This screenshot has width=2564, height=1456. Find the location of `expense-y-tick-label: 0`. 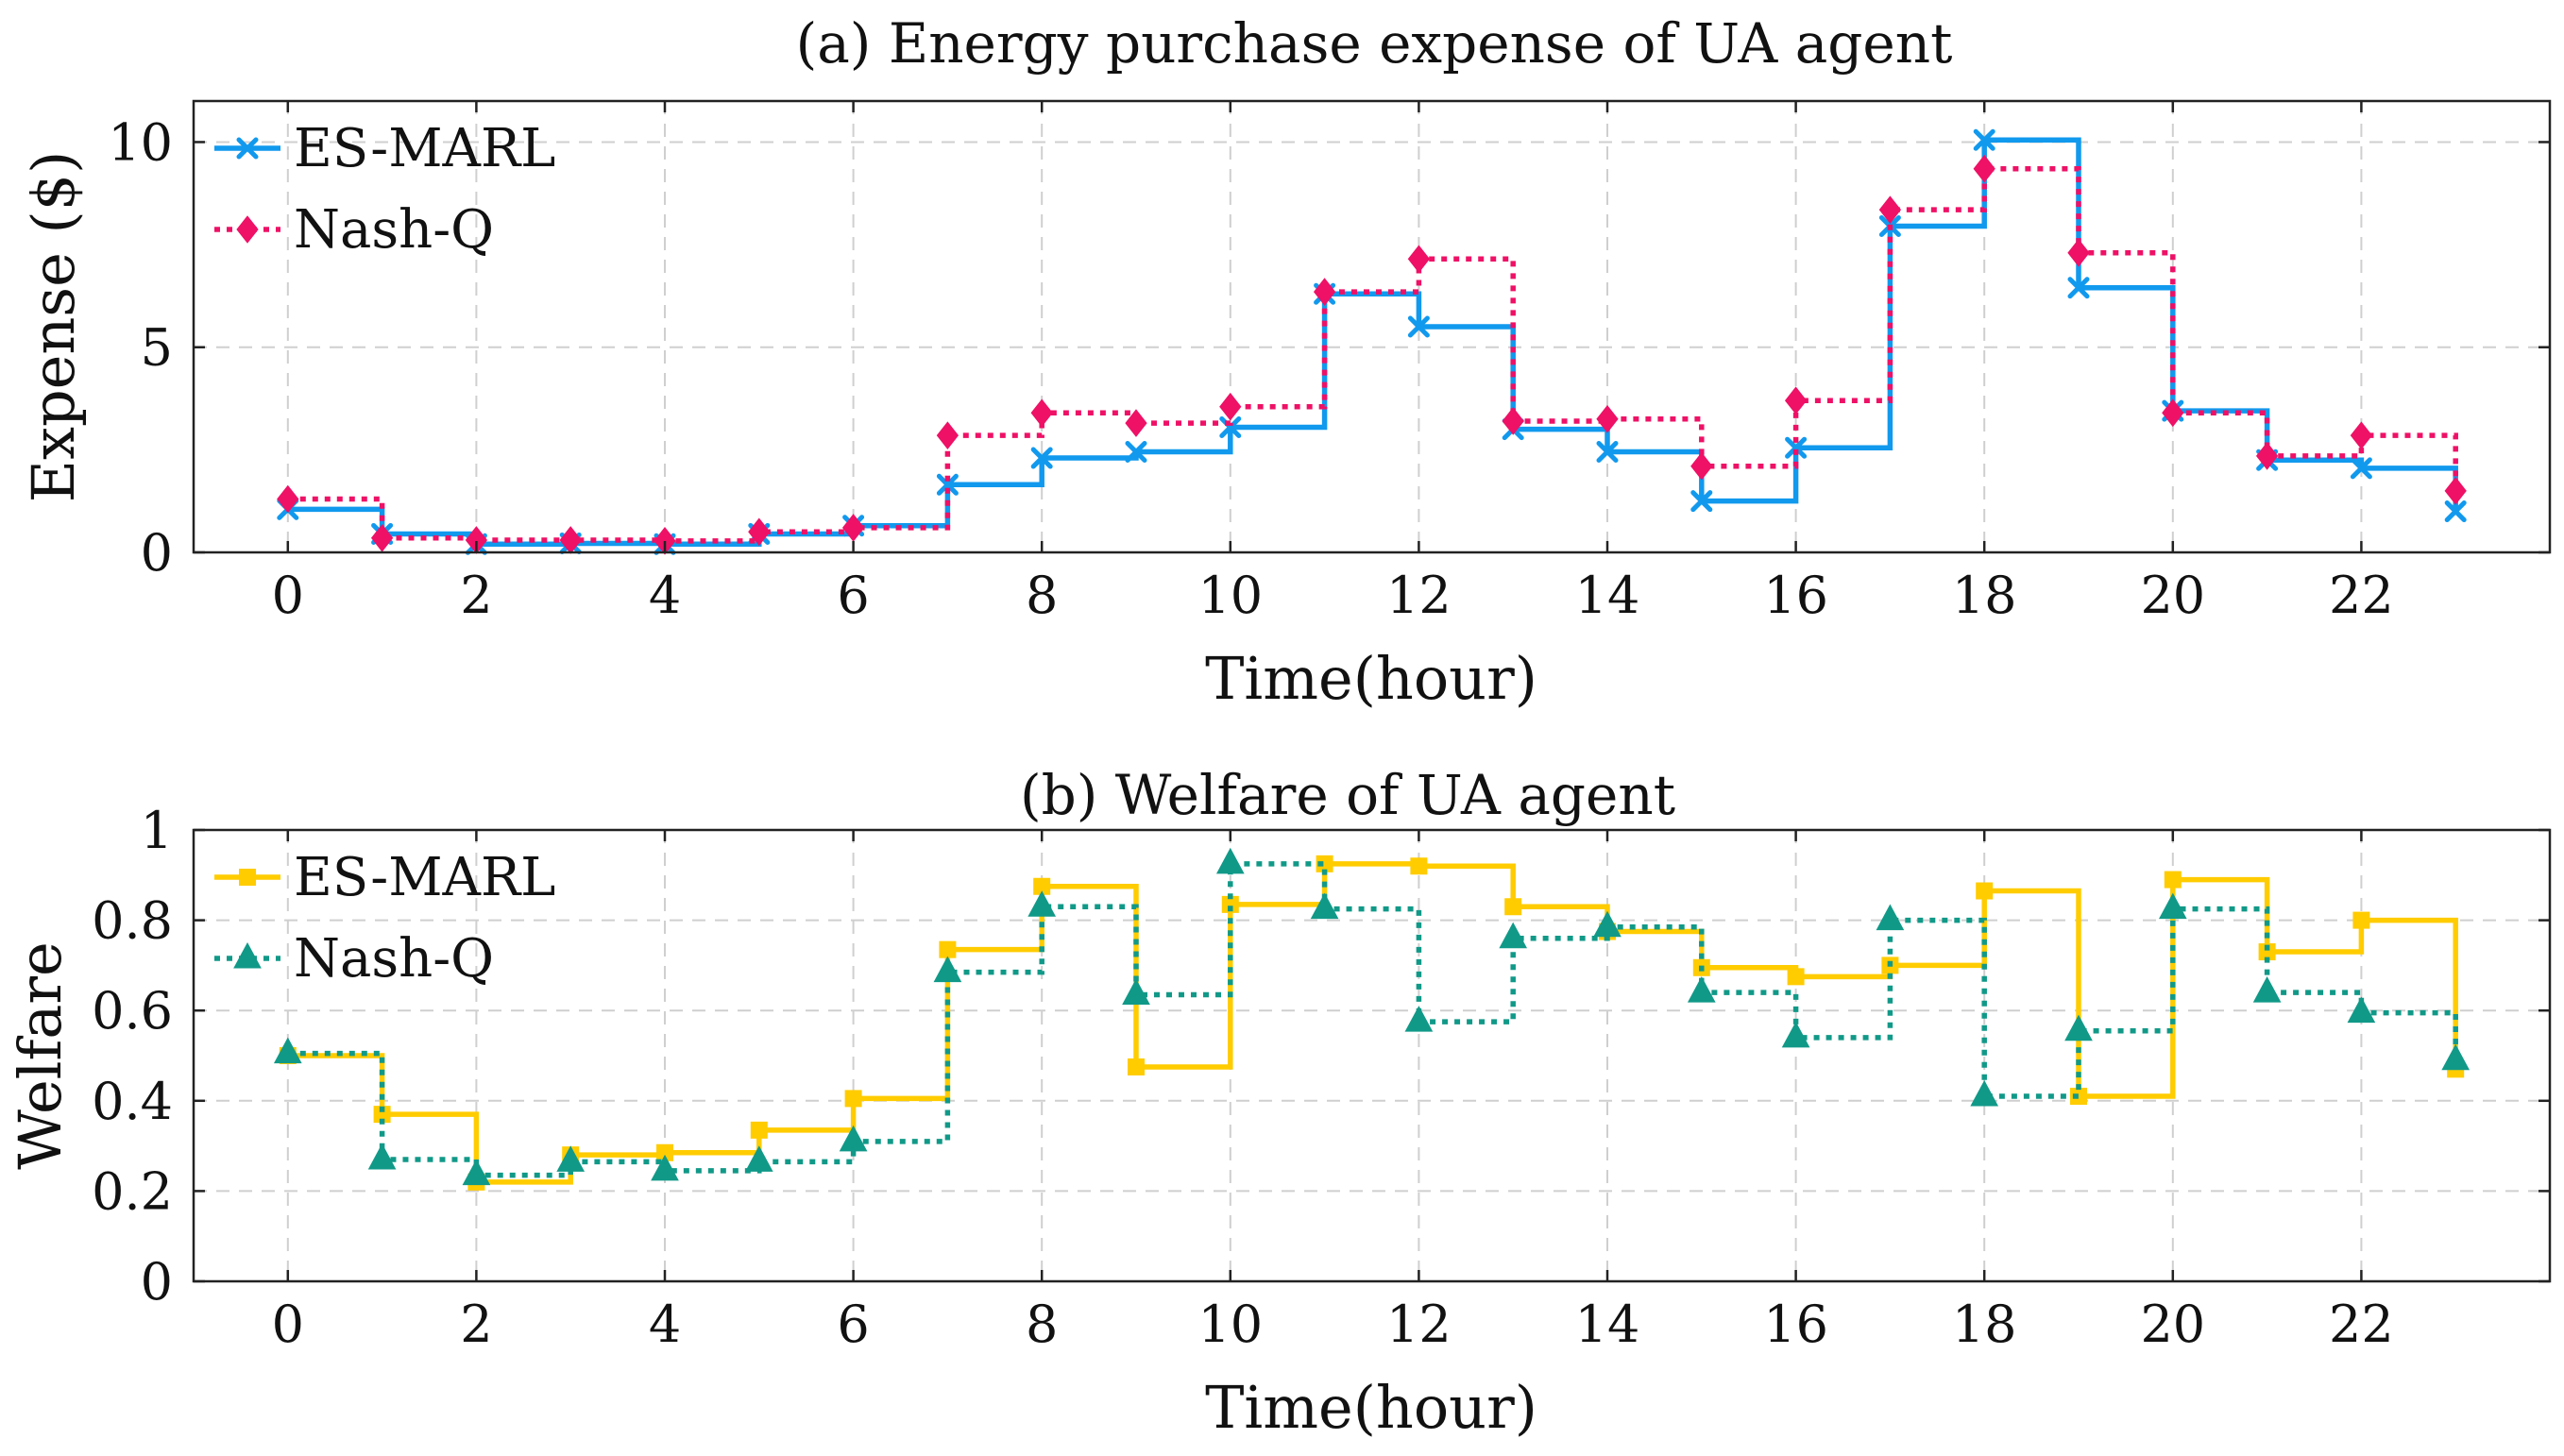

expense-y-tick-label: 0 is located at coordinates (157, 553).